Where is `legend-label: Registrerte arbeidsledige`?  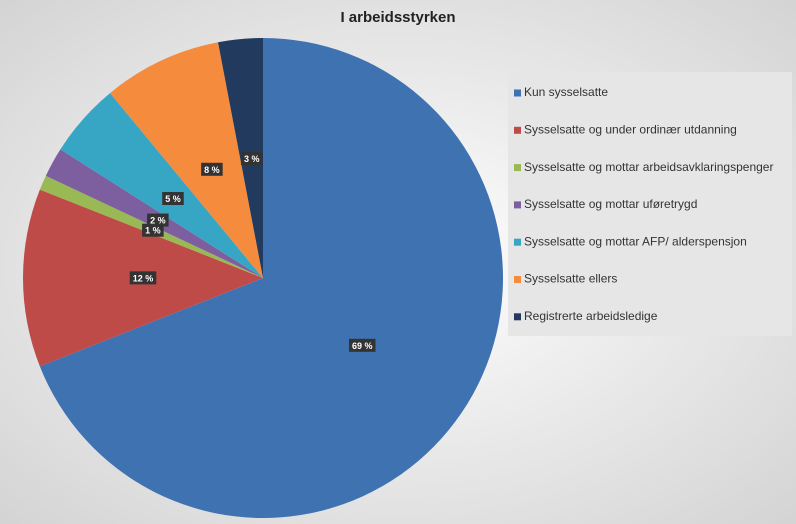 legend-label: Registrerte arbeidsledige is located at coordinates (591, 316).